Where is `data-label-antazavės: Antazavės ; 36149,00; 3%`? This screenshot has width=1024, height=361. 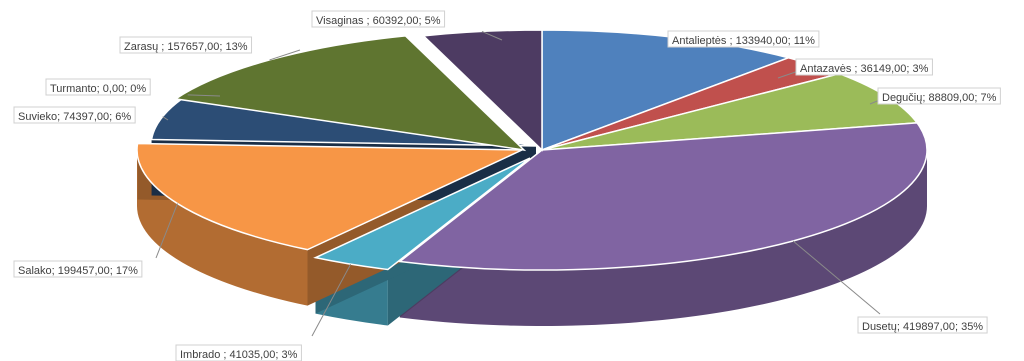 data-label-antazavės: Antazavės ; 36149,00; 3% is located at coordinates (864, 69).